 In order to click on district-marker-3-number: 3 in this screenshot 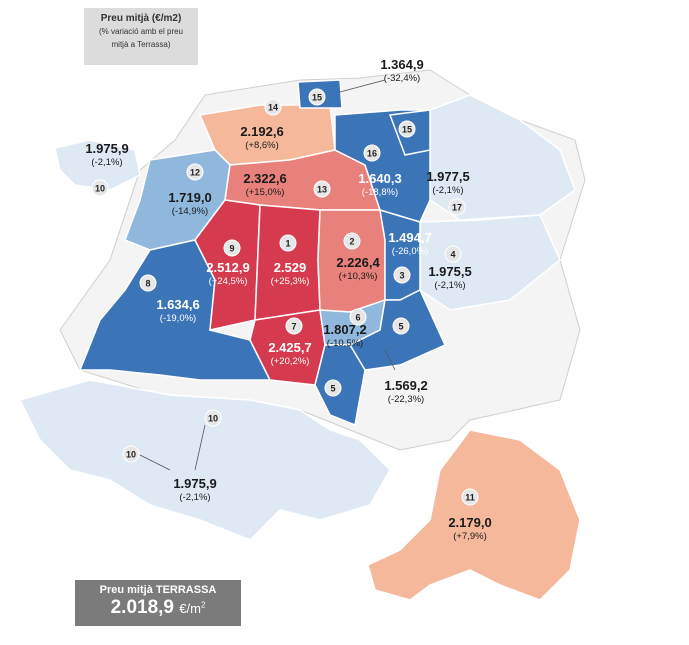, I will do `click(401, 276)`.